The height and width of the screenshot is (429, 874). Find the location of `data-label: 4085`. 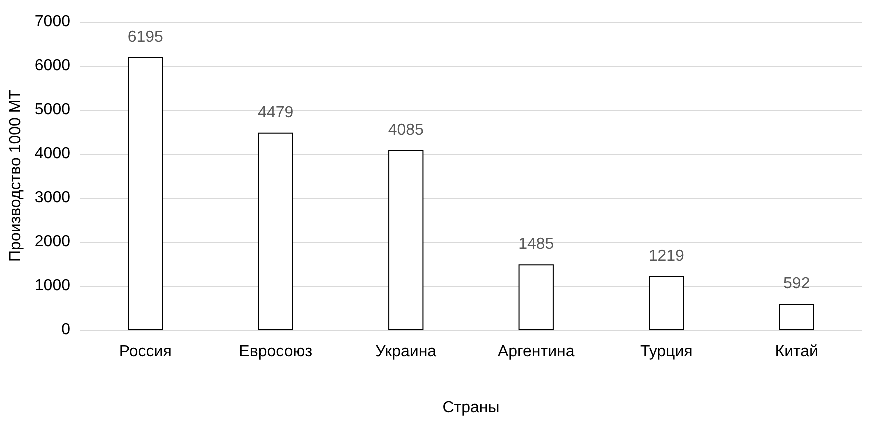

data-label: 4085 is located at coordinates (406, 130).